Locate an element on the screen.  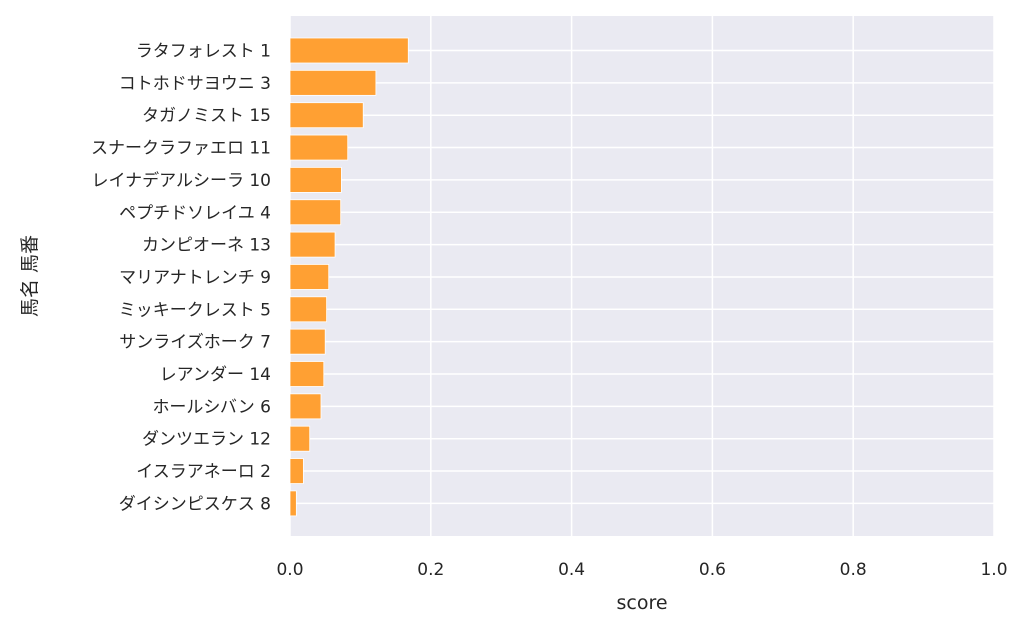
y-tick-label: ダイシンピスケス 8 is located at coordinates (195, 504).